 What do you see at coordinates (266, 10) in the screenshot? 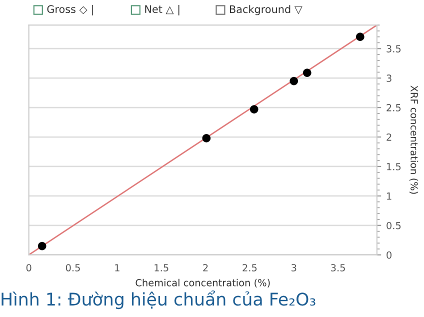
I see `text: Background ▽` at bounding box center [266, 10].